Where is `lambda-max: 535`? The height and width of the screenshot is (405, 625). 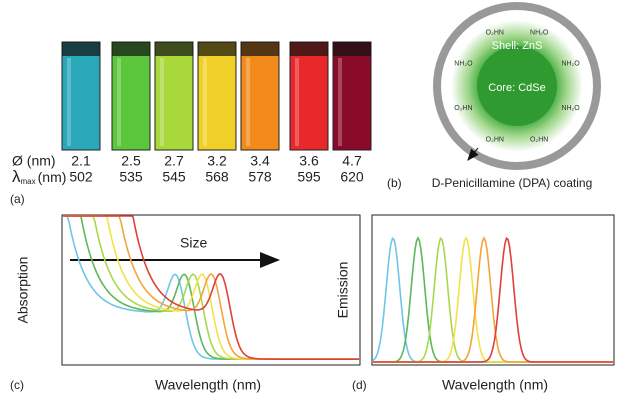 lambda-max: 535 is located at coordinates (131, 177).